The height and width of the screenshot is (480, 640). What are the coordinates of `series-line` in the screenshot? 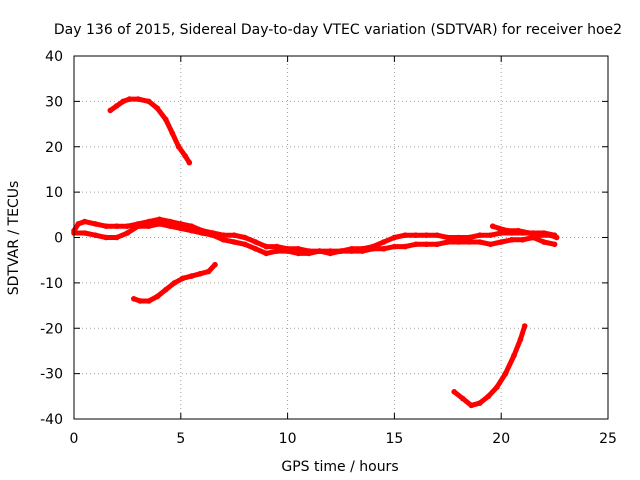 It's located at (314, 238).